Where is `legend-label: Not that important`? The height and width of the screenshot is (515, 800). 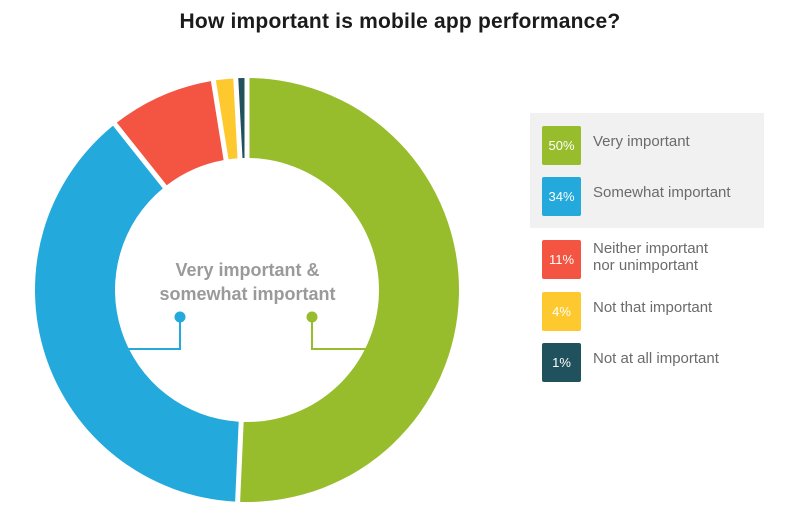
legend-label: Not that important is located at coordinates (653, 307).